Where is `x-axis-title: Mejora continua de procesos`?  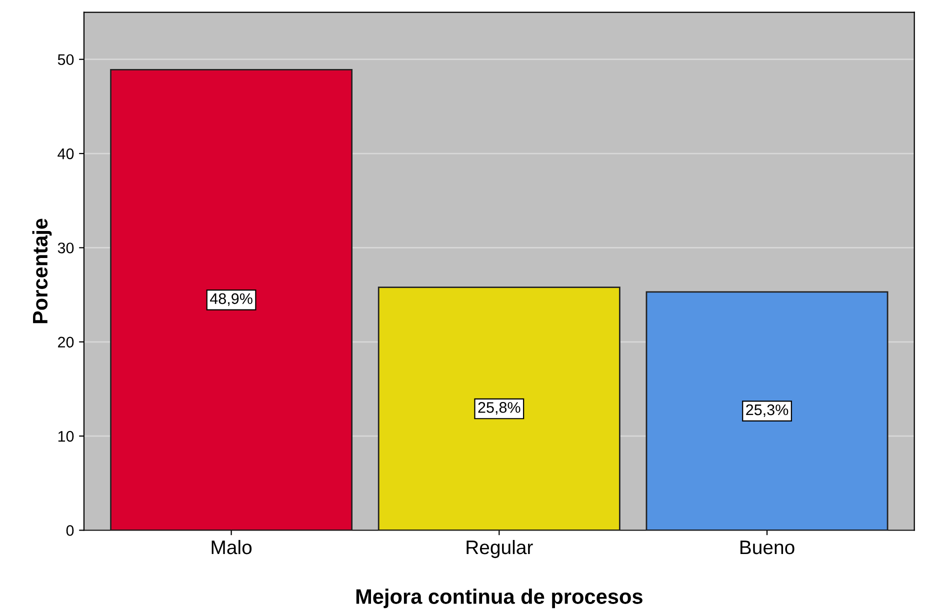 x-axis-title: Mejora continua de procesos is located at coordinates (499, 598).